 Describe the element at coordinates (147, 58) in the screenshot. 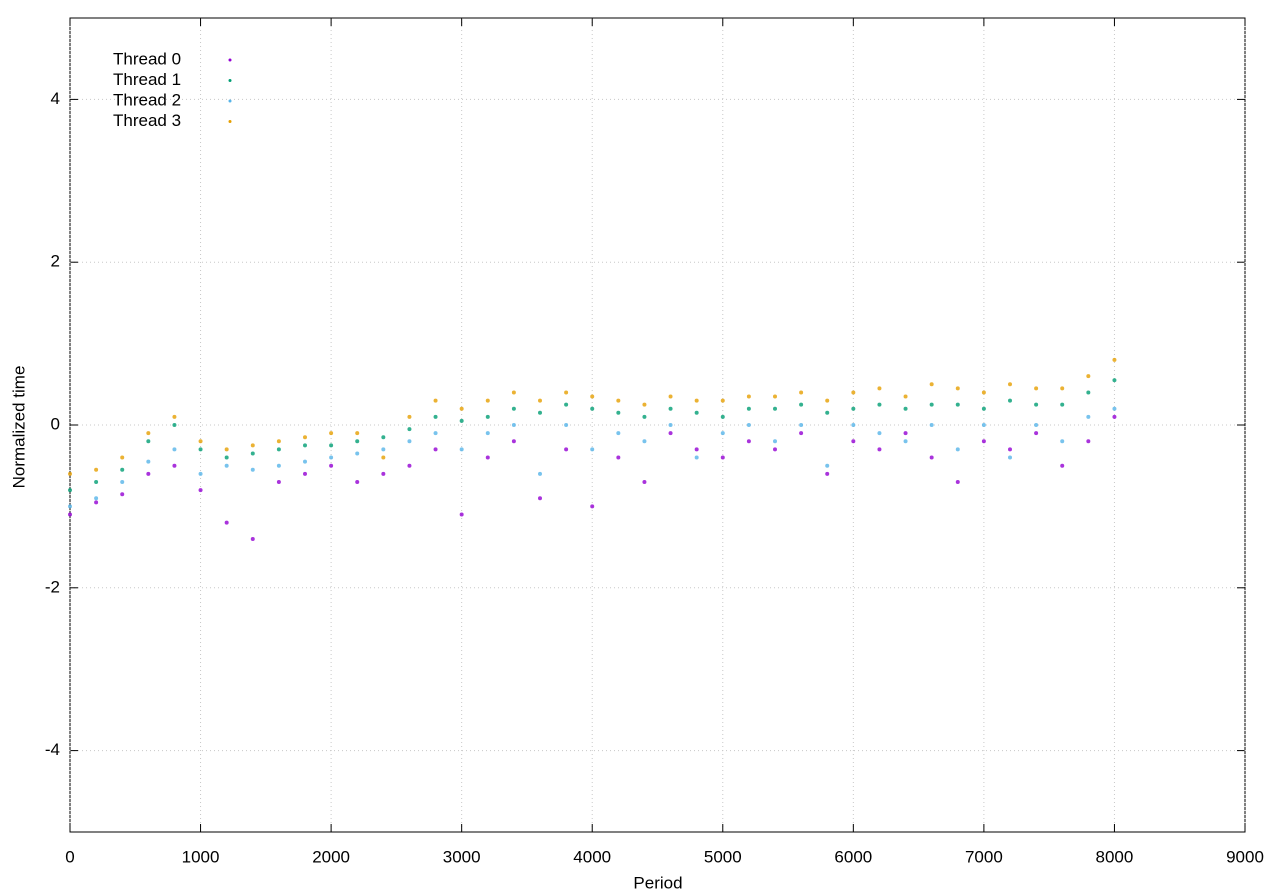

I see `legend-label: Thread 0` at that location.